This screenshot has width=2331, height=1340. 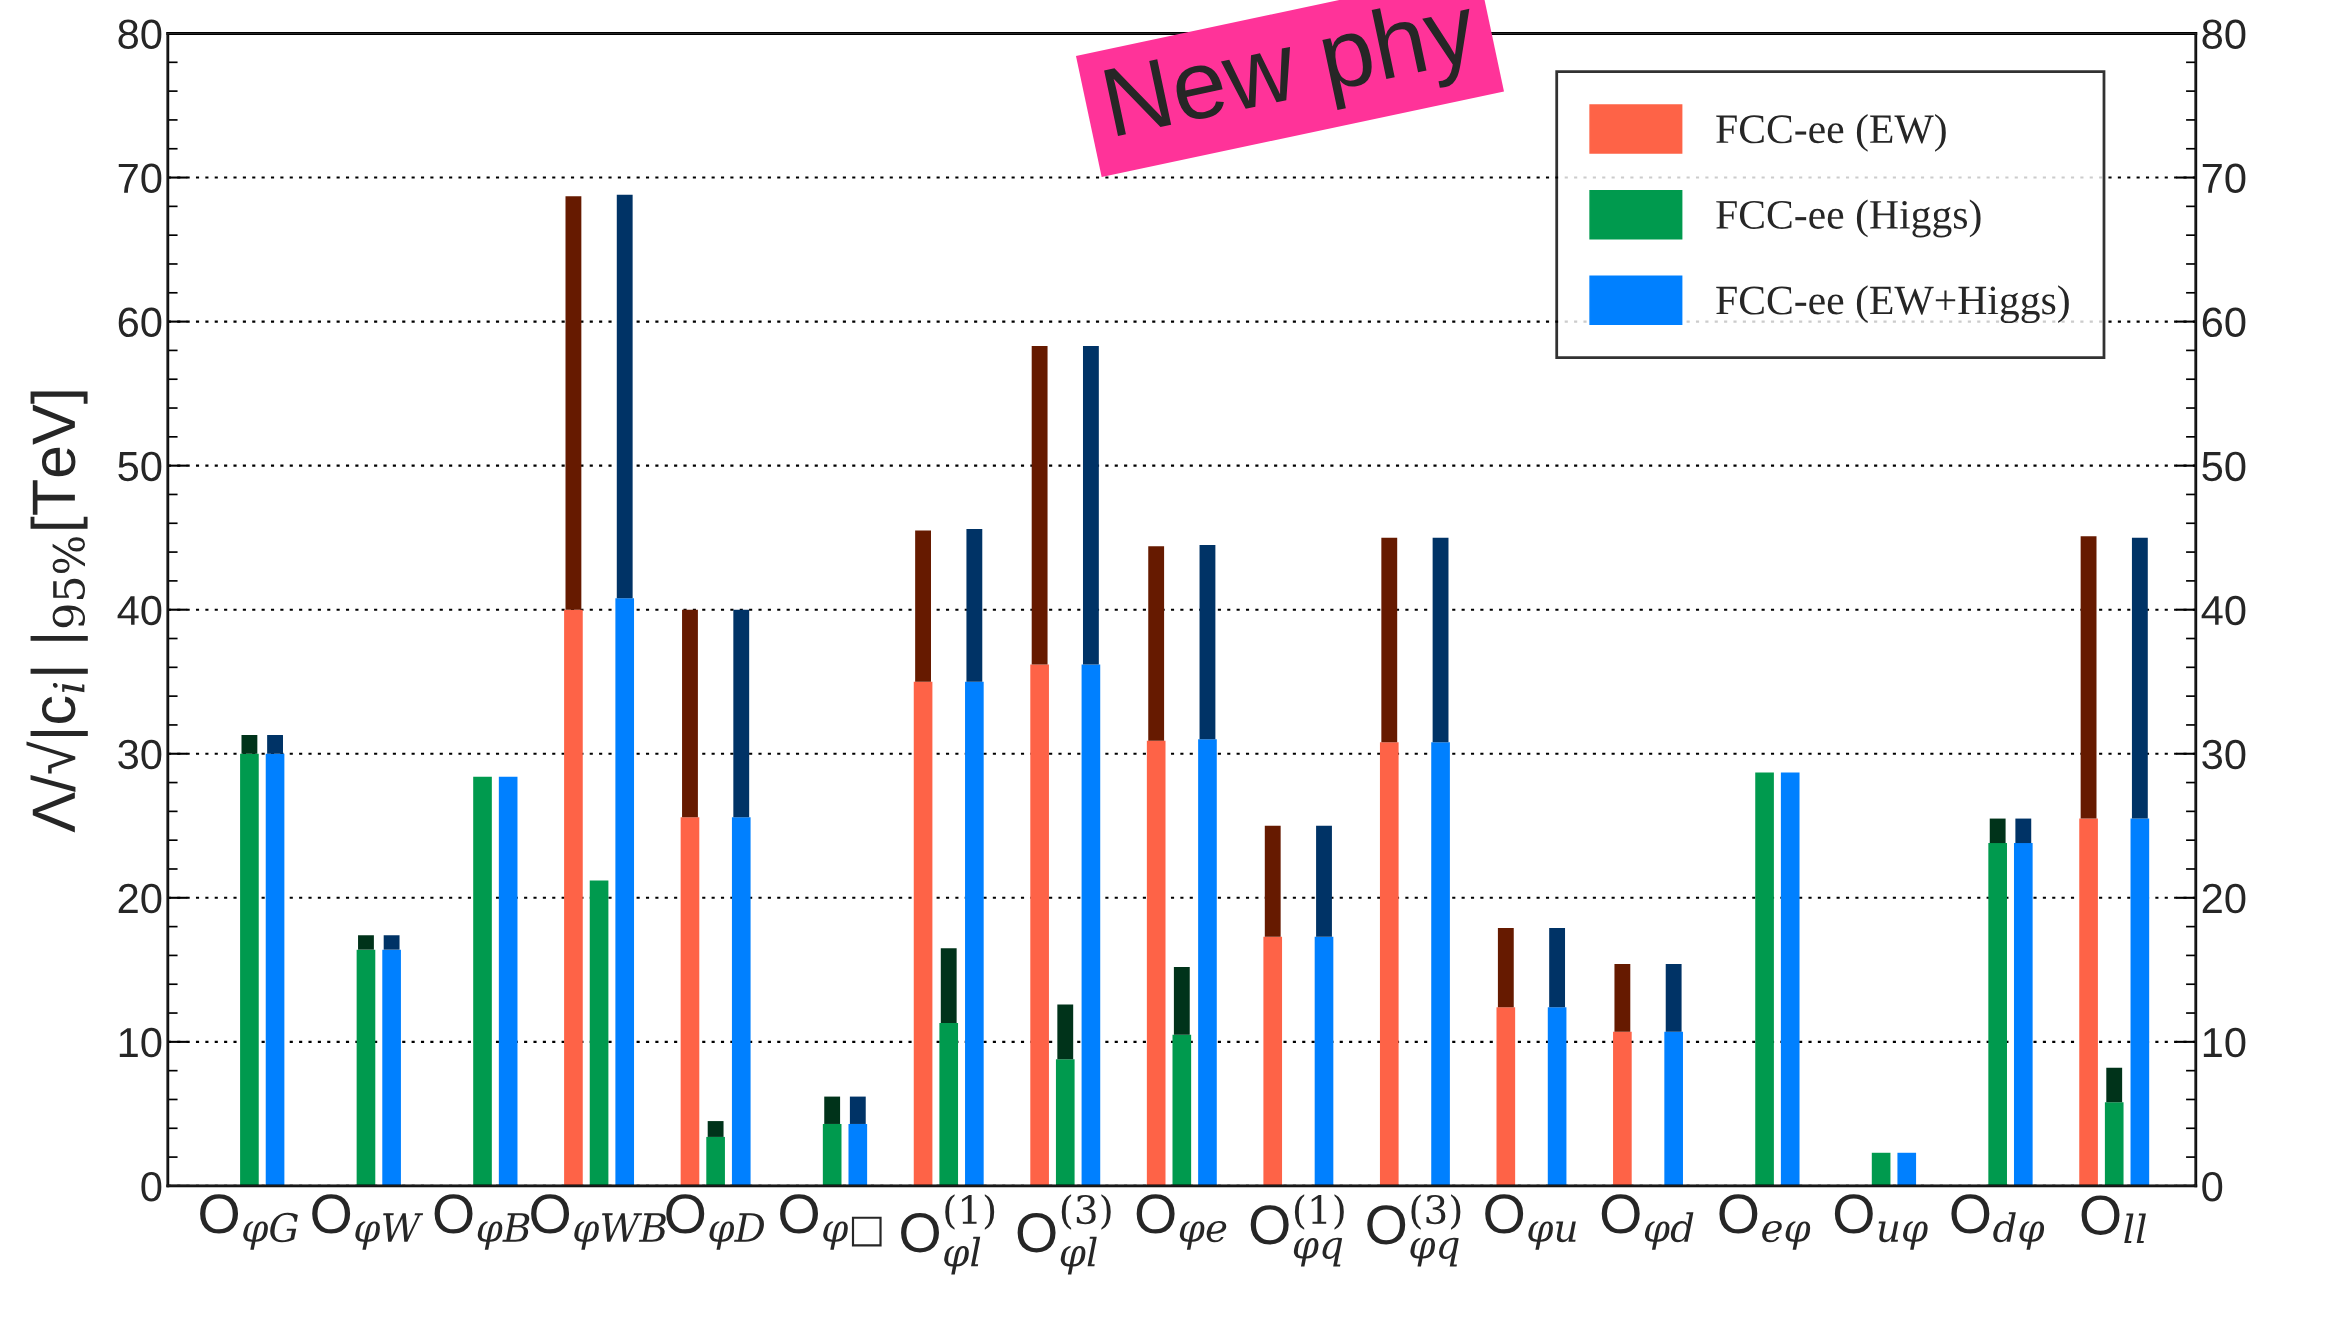 I want to click on x-tick-label: O$_{φB}$, so click(x=482, y=1222).